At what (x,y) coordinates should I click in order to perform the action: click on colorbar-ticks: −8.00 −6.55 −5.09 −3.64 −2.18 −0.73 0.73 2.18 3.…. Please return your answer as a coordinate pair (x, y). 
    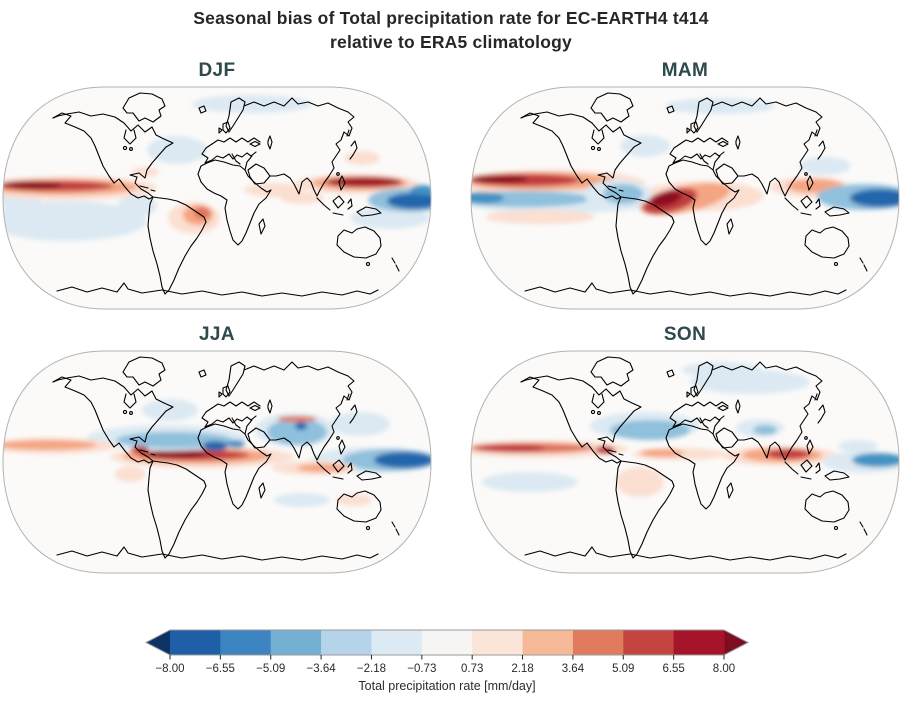
    Looking at the image, I should click on (445, 665).